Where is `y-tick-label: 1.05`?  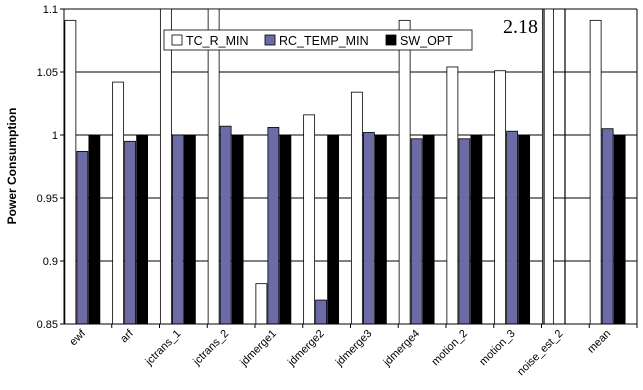 y-tick-label: 1.05 is located at coordinates (47, 73).